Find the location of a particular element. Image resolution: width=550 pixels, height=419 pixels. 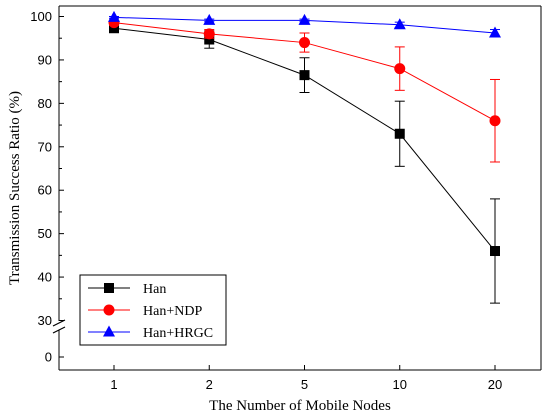

legend-item: Han+NDP is located at coordinates (145, 311).